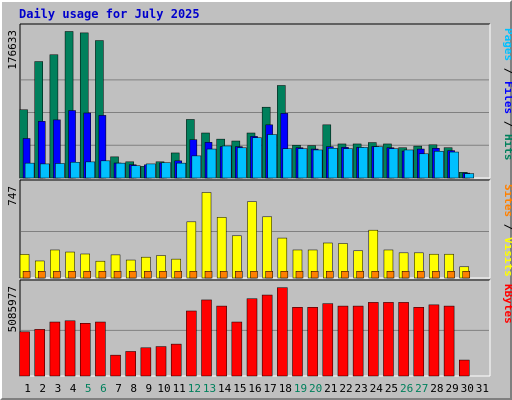  I want to click on x-tick-label-day-31: 31, so click(482, 388).